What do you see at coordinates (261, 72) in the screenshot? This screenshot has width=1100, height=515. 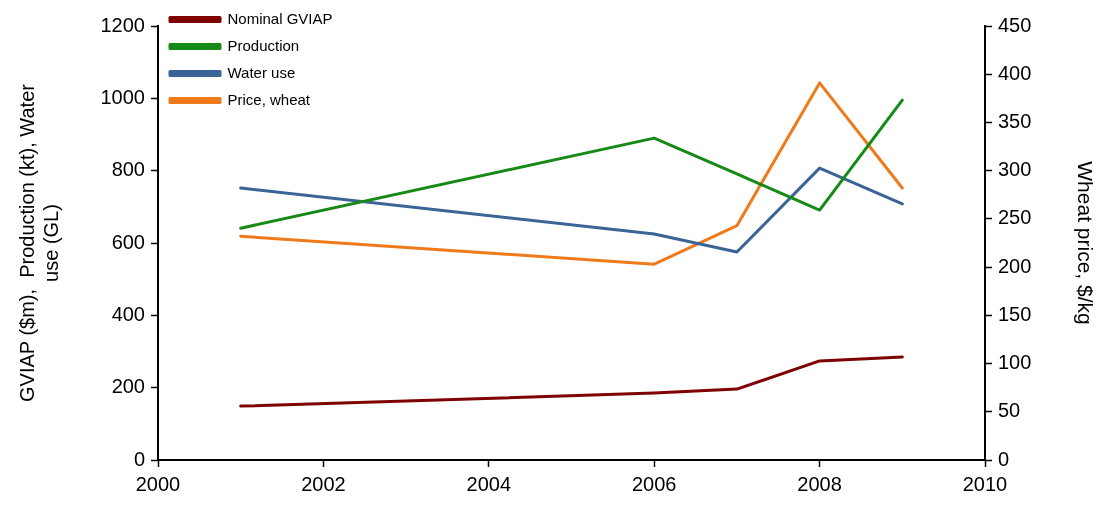 I see `legend-label: Water use` at bounding box center [261, 72].